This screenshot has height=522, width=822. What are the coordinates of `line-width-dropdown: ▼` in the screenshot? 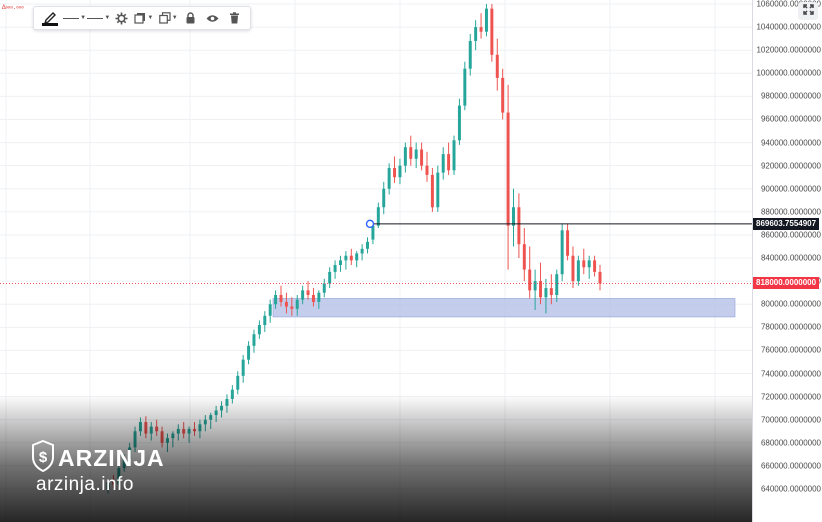 It's located at (99, 18).